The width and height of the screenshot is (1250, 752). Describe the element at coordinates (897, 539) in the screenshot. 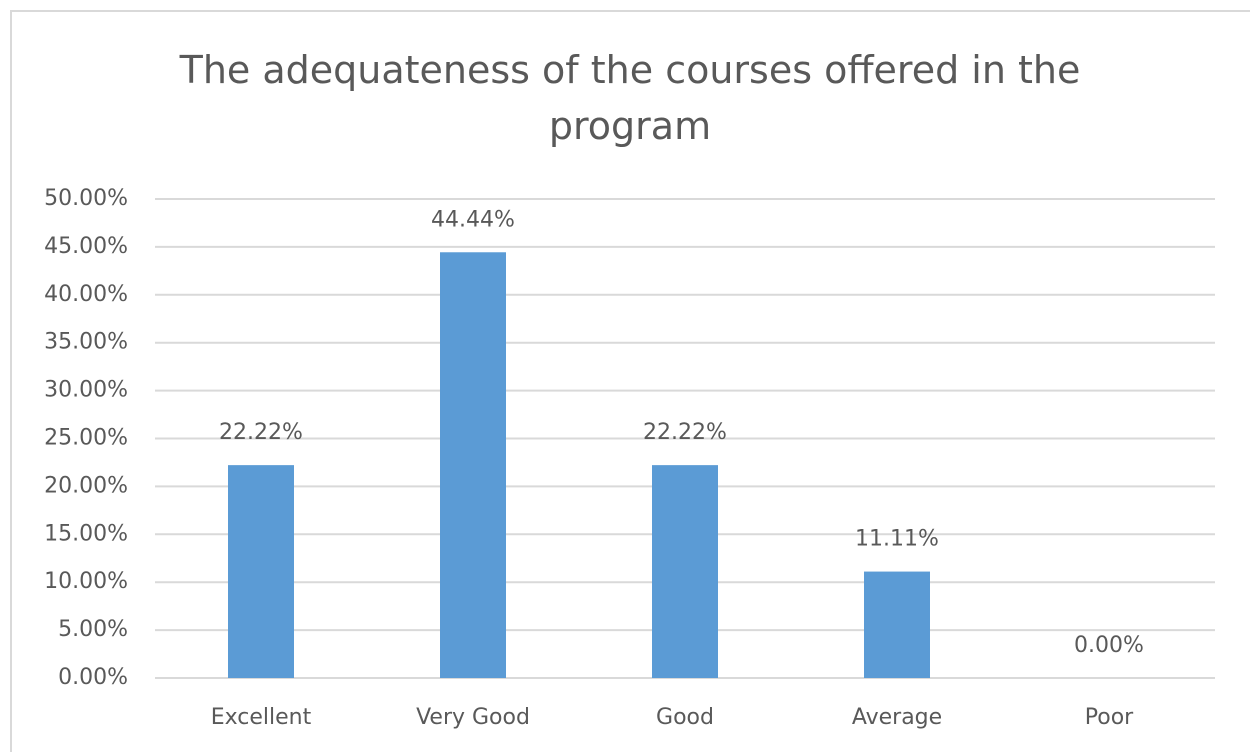

I see `data-label: 11.11%` at that location.